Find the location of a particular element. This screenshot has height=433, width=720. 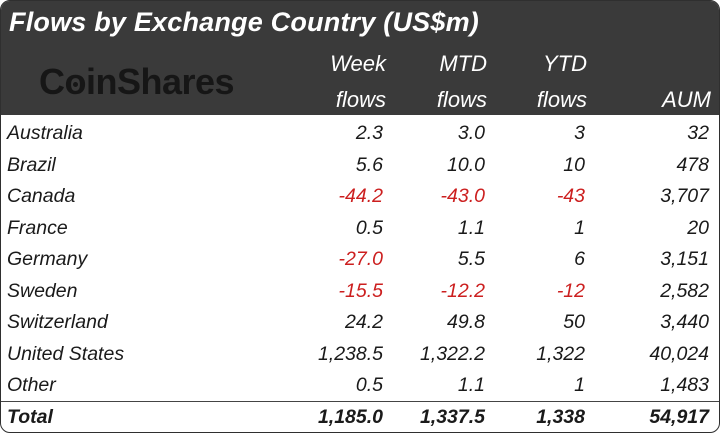

col-mtd-header-line2: flows is located at coordinates (461, 99).